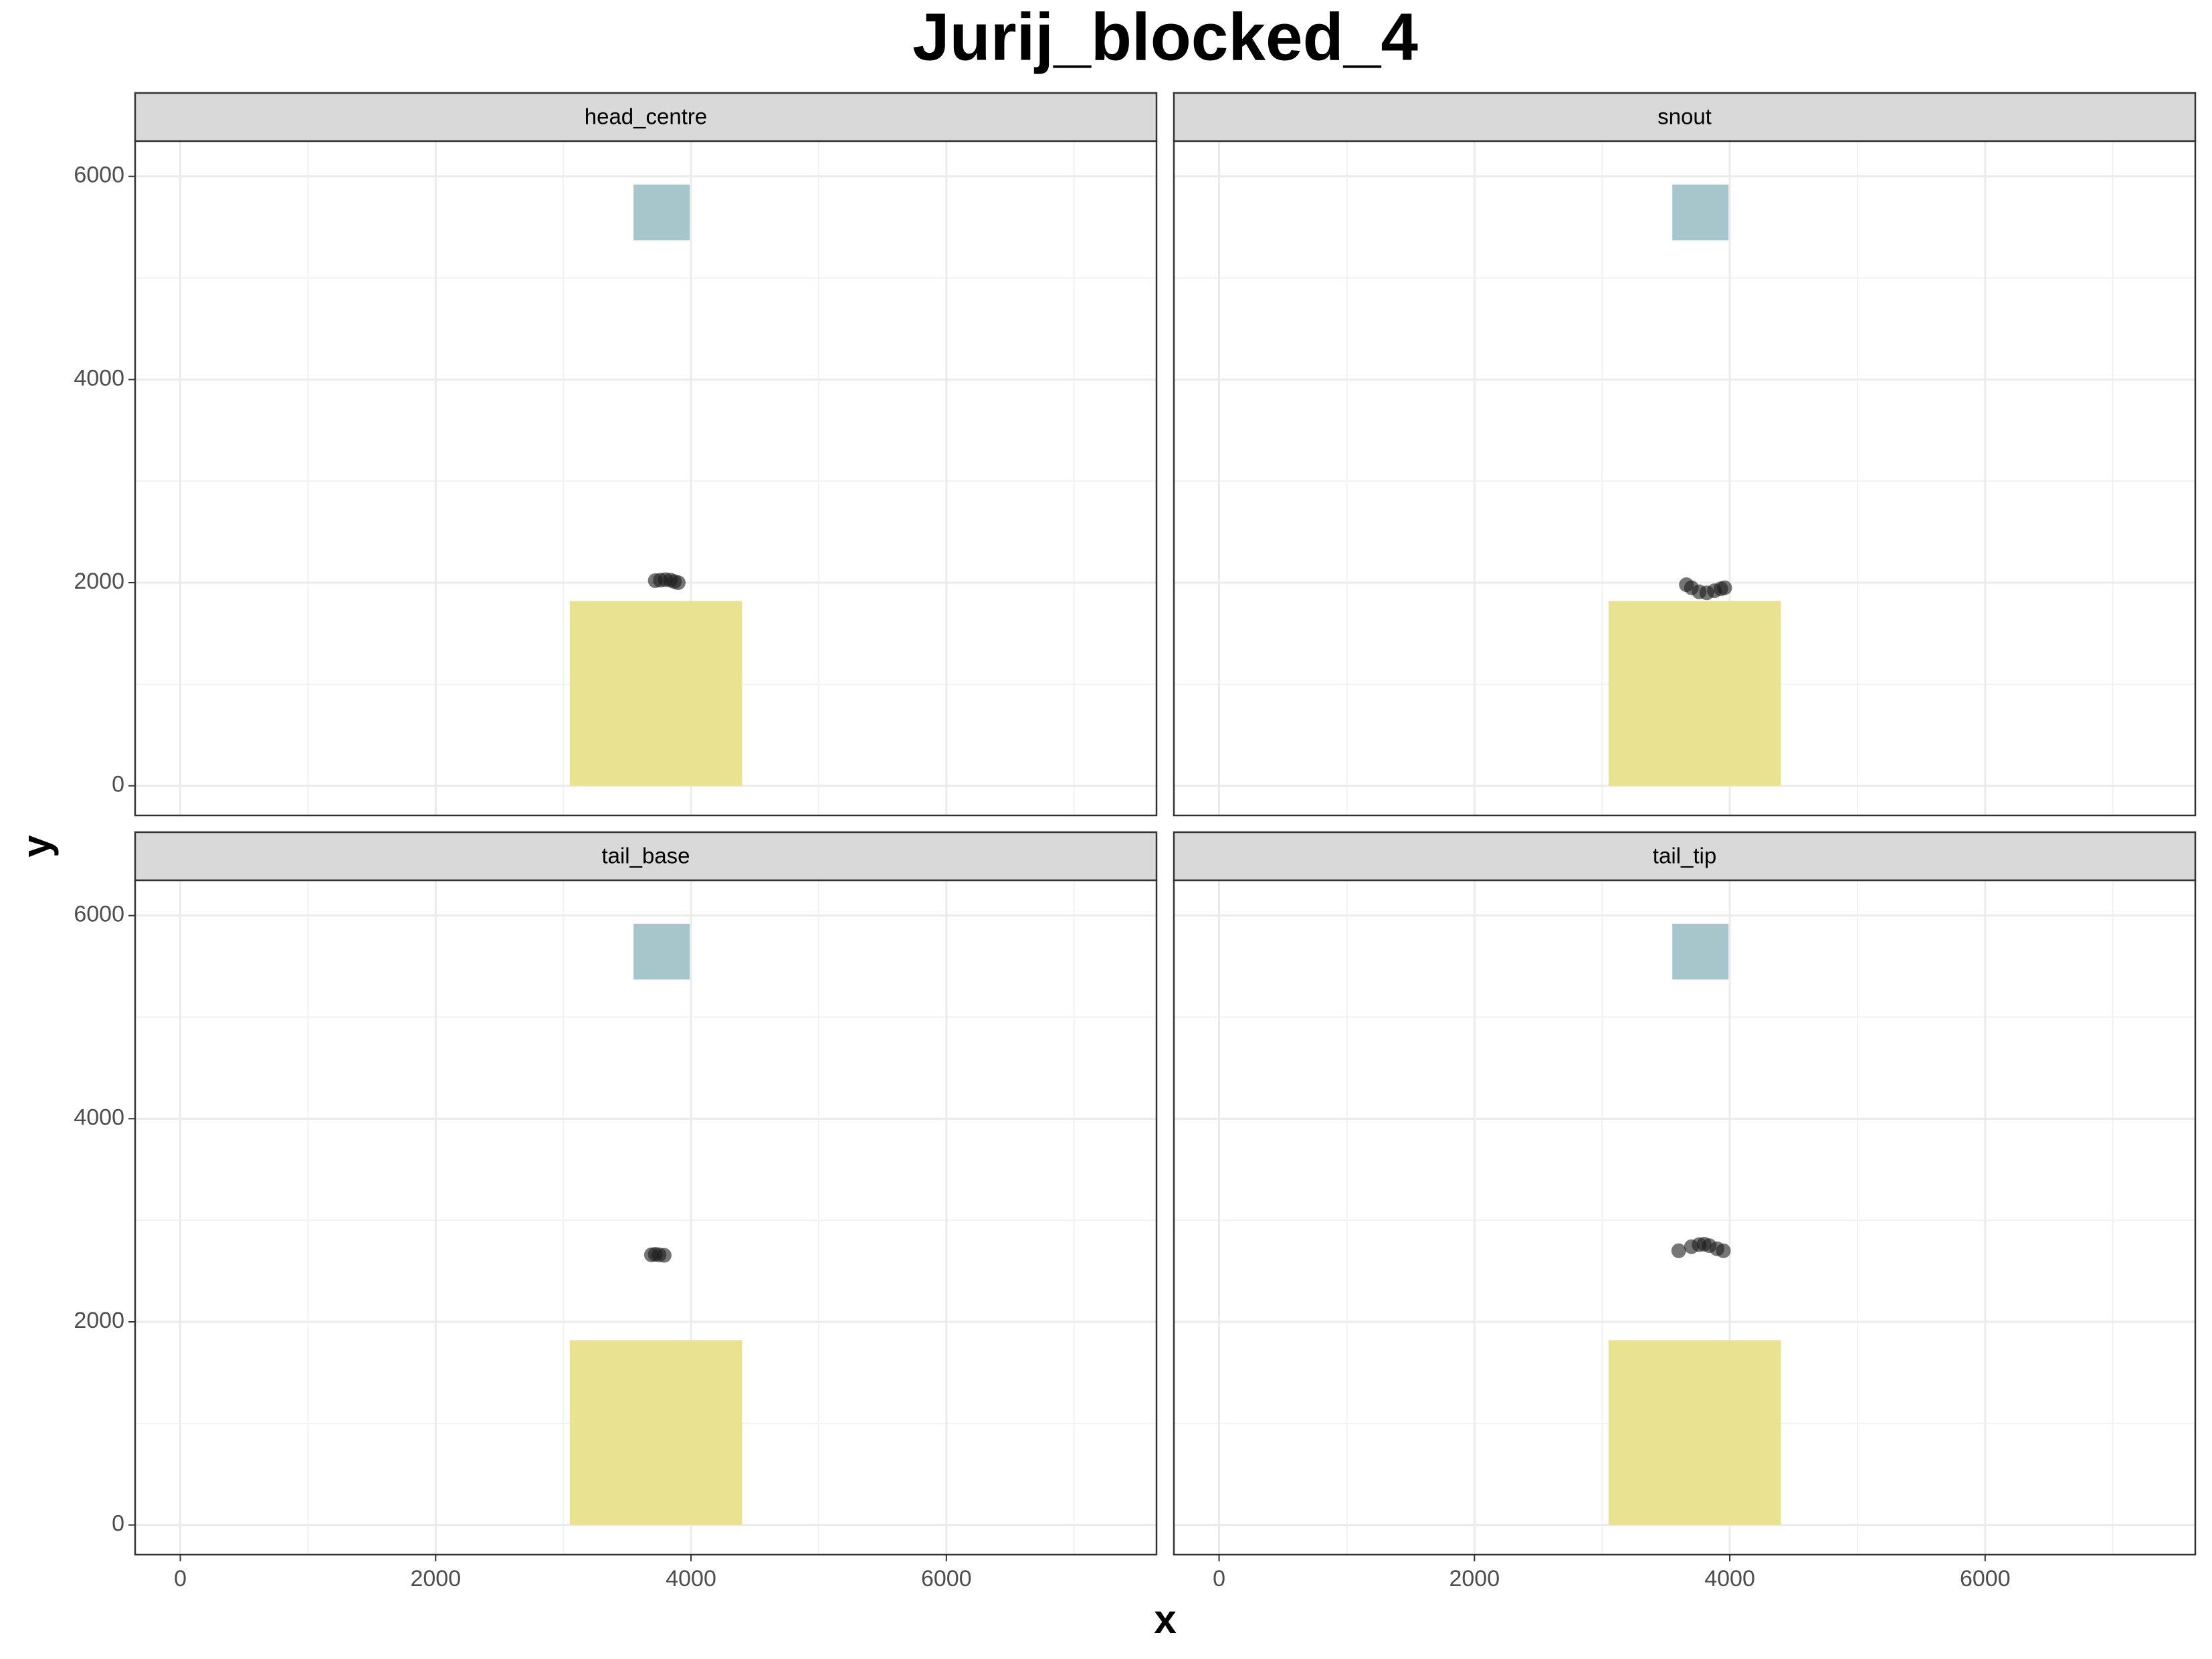  I want to click on y-axis-label: y, so click(36, 846).